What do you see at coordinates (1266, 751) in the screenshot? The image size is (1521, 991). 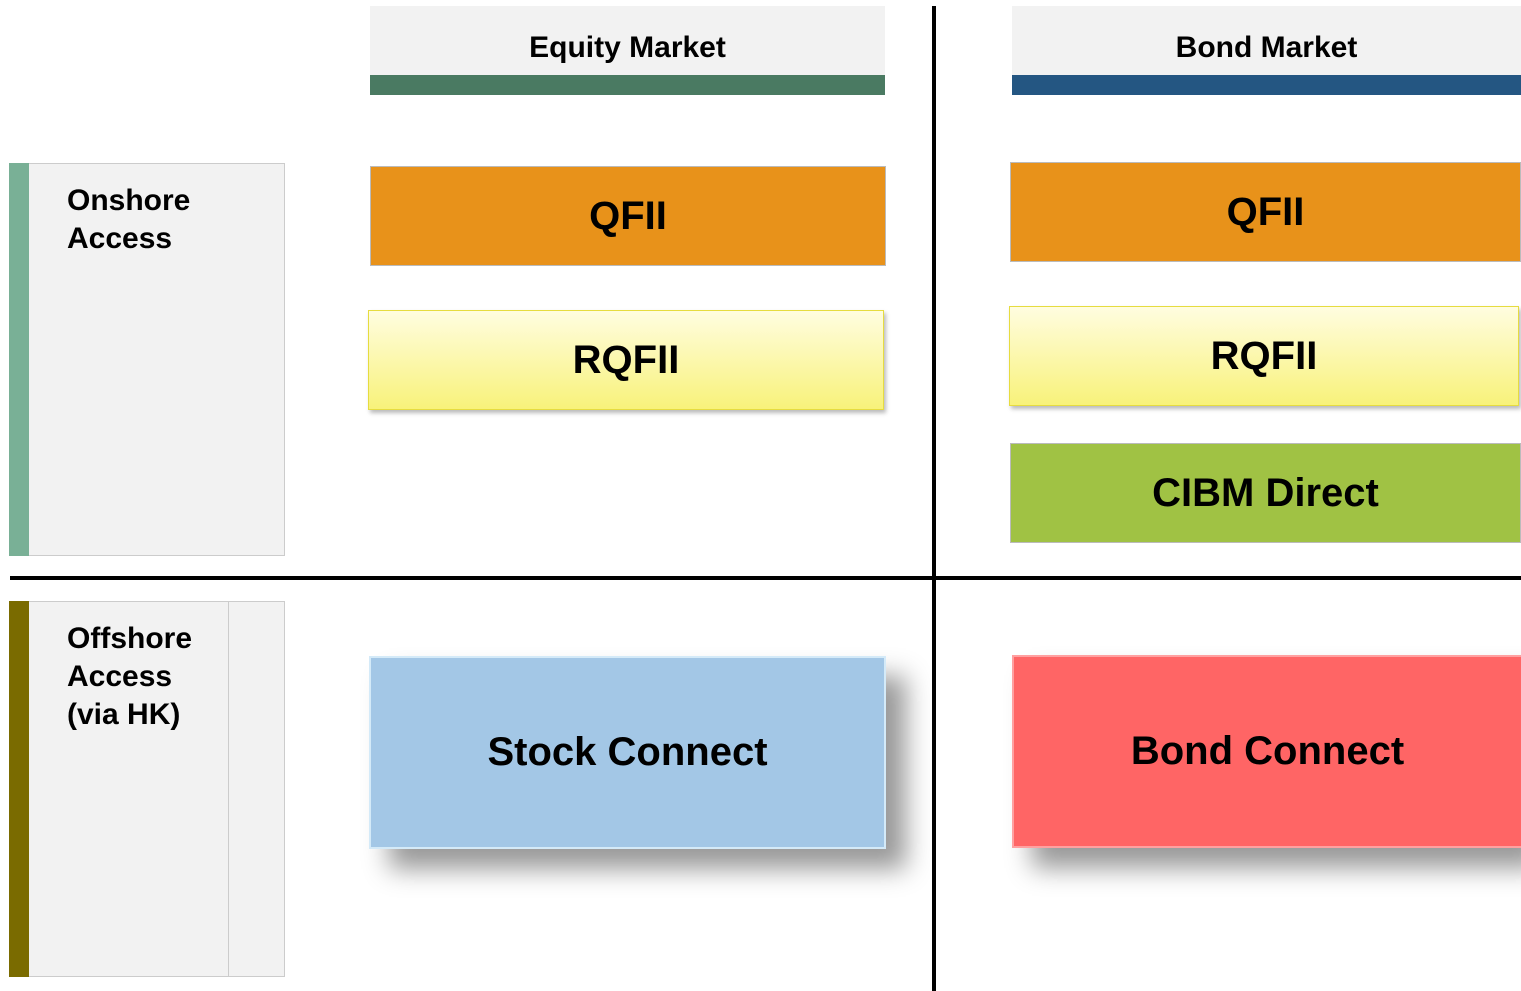 I see `box: Bond Connect` at bounding box center [1266, 751].